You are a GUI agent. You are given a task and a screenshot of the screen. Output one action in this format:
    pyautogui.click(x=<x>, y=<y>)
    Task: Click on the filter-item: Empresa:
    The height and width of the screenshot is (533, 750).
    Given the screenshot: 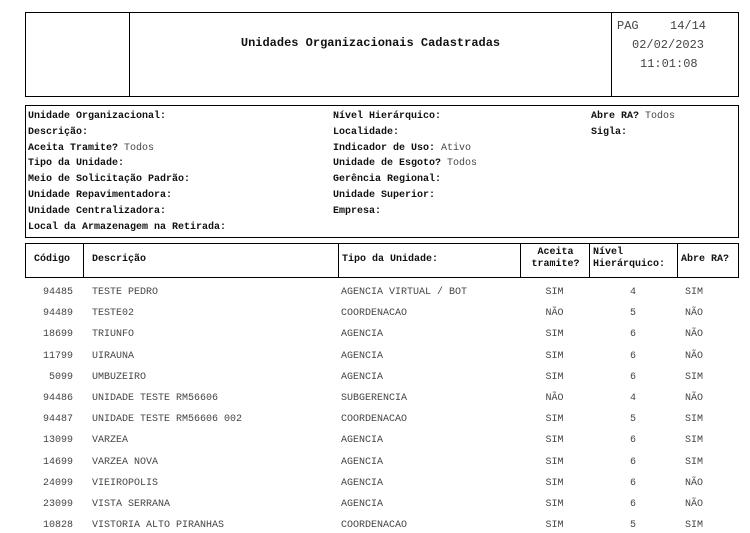 What is the action you would take?
    pyautogui.click(x=357, y=211)
    